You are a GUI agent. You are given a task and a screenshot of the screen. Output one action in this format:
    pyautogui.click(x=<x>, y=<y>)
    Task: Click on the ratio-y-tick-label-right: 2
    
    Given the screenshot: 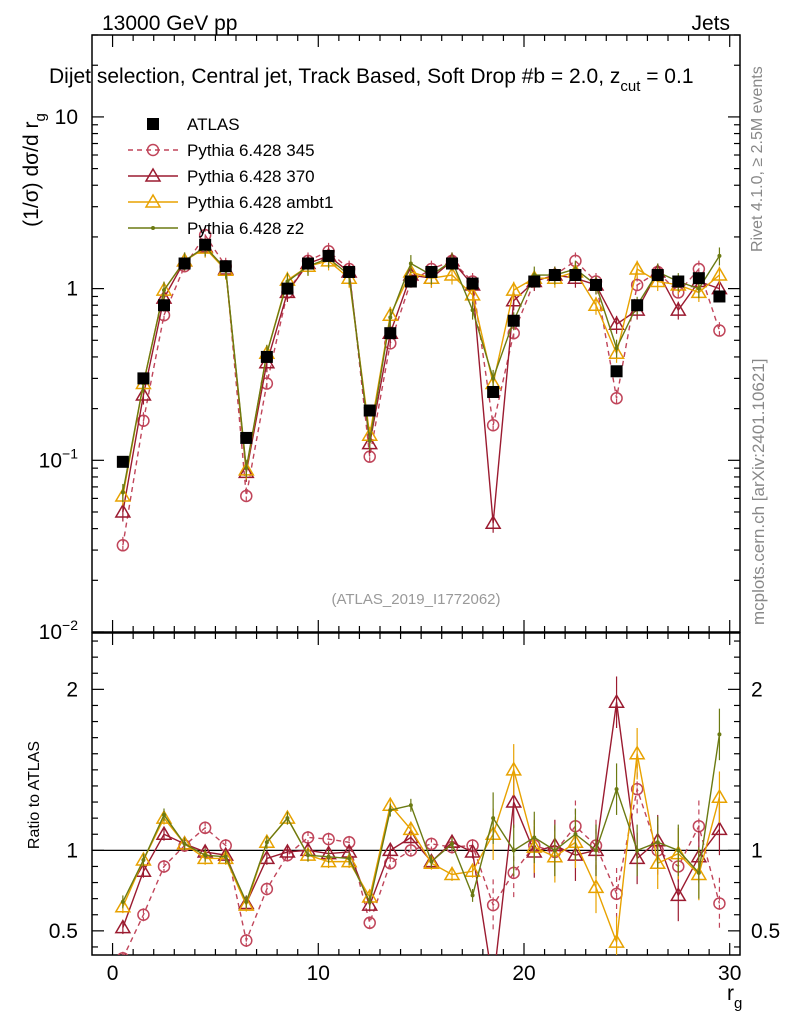 What is the action you would take?
    pyautogui.click(x=757, y=689)
    